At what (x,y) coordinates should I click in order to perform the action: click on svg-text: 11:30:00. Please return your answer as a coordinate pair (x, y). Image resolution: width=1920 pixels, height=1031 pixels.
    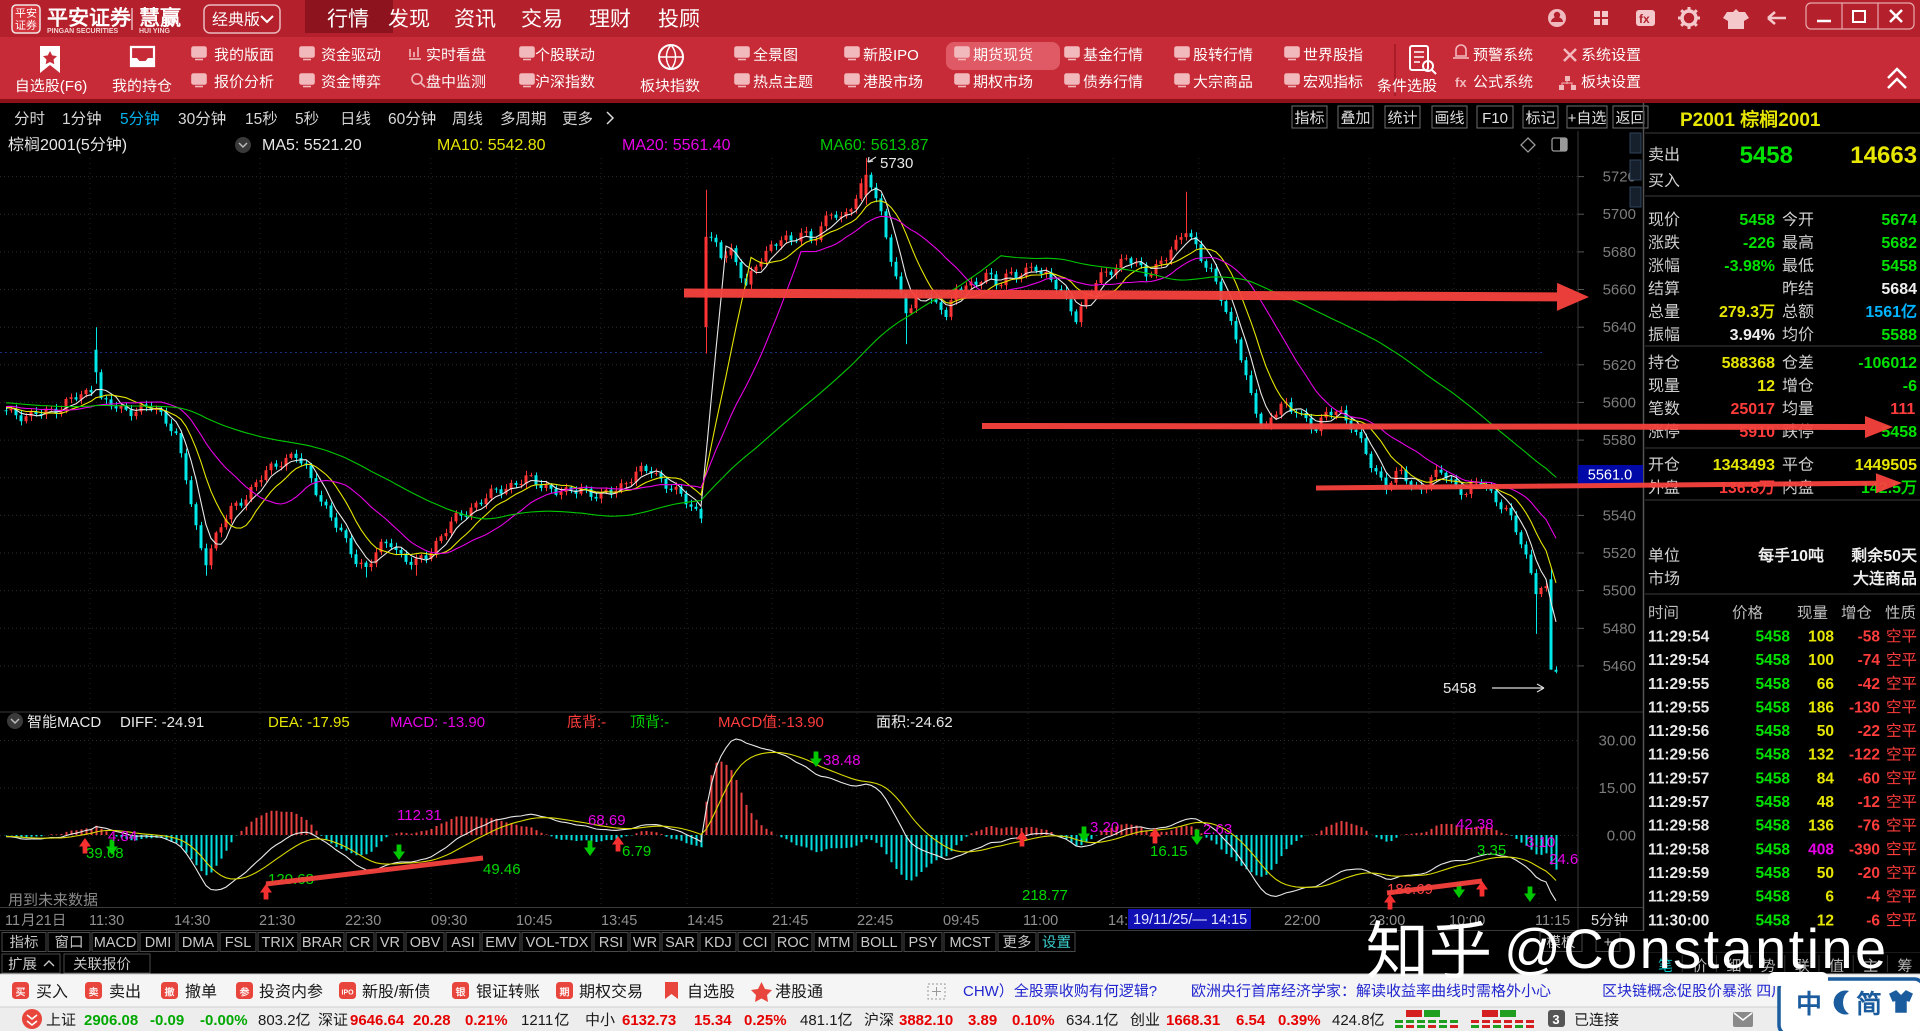
    Looking at the image, I should click on (1678, 920).